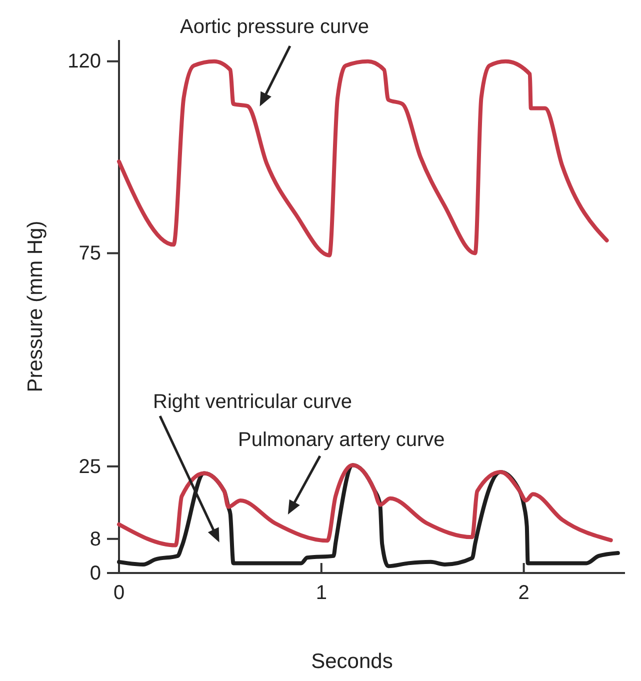  I want to click on y-tick-label: 75, so click(89, 253).